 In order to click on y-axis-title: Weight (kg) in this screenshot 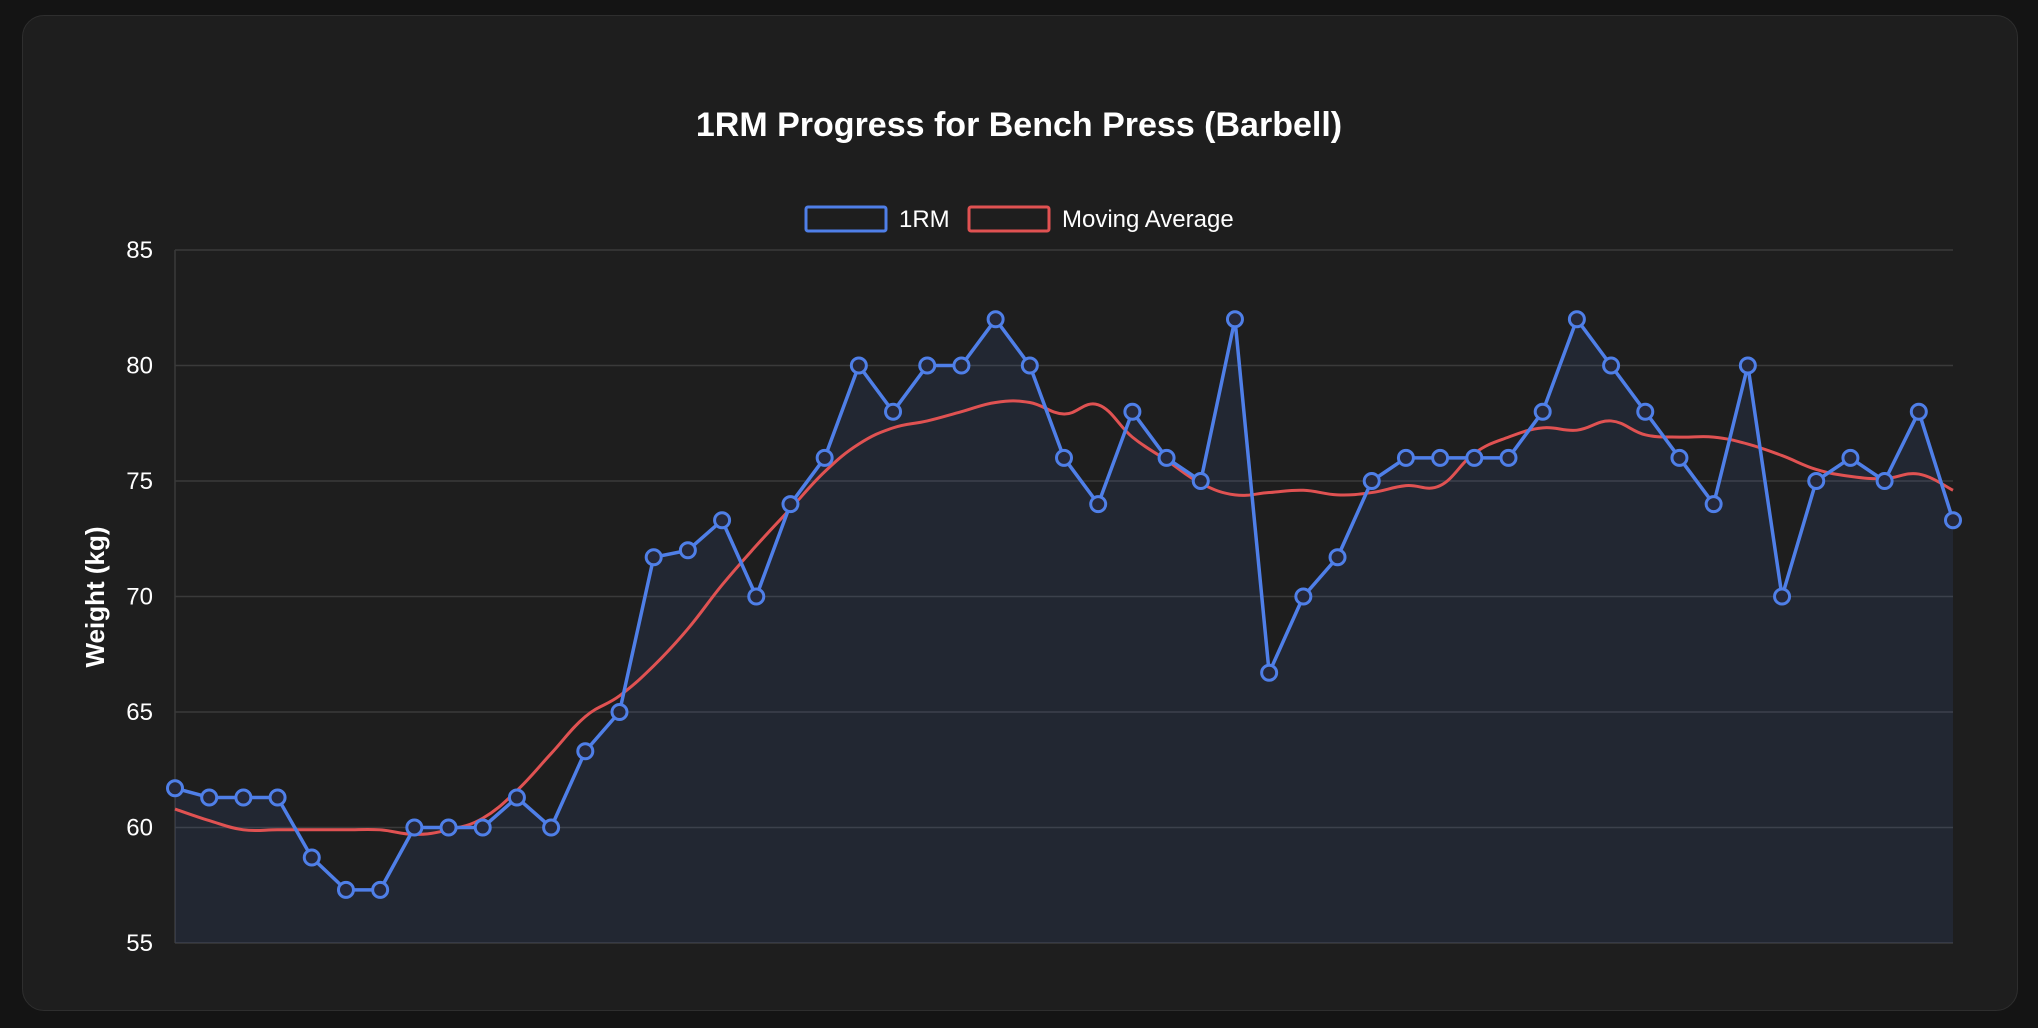, I will do `click(95, 596)`.